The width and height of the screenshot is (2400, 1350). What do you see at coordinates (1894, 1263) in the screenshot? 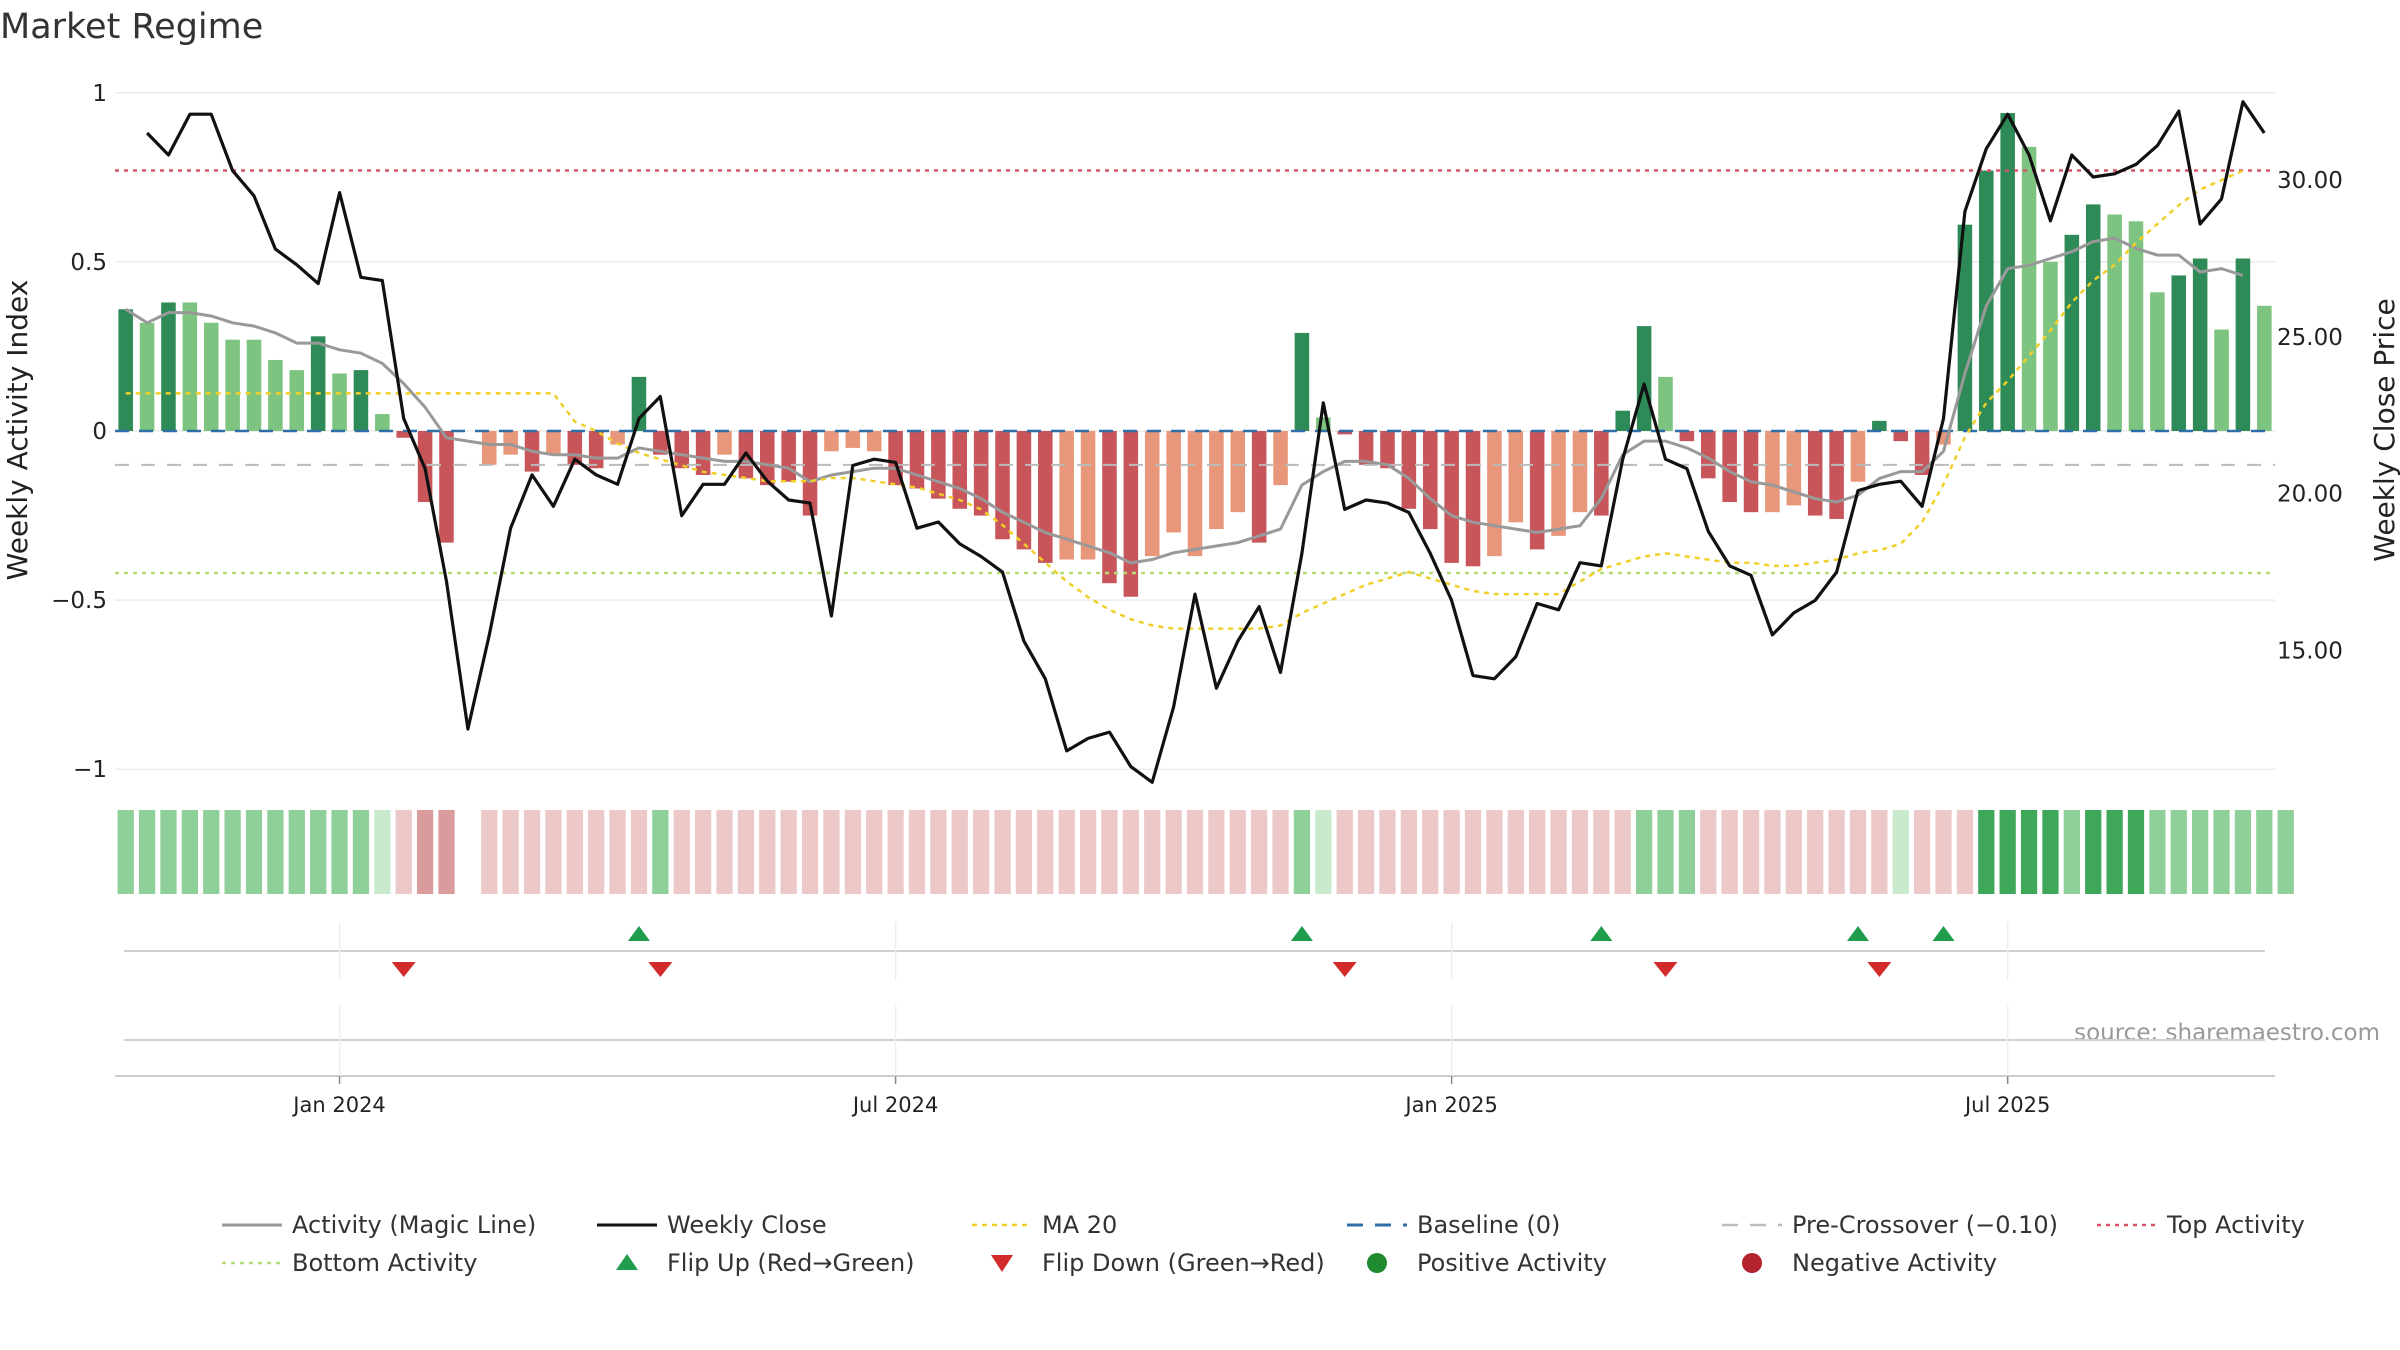
I see `legend-label: Negative Activity` at bounding box center [1894, 1263].